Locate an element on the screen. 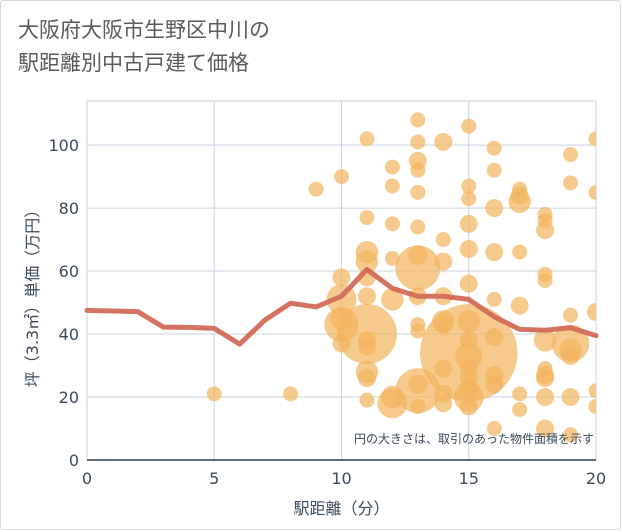  y-tick-label: 60 is located at coordinates (69, 271).